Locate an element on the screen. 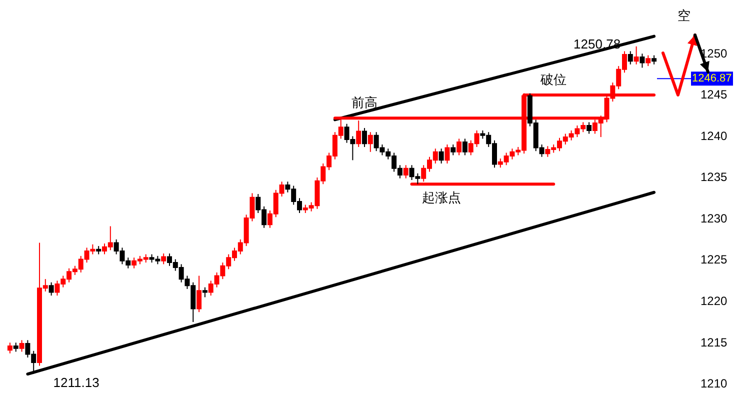  y-tick-label: 1240 is located at coordinates (714, 135).